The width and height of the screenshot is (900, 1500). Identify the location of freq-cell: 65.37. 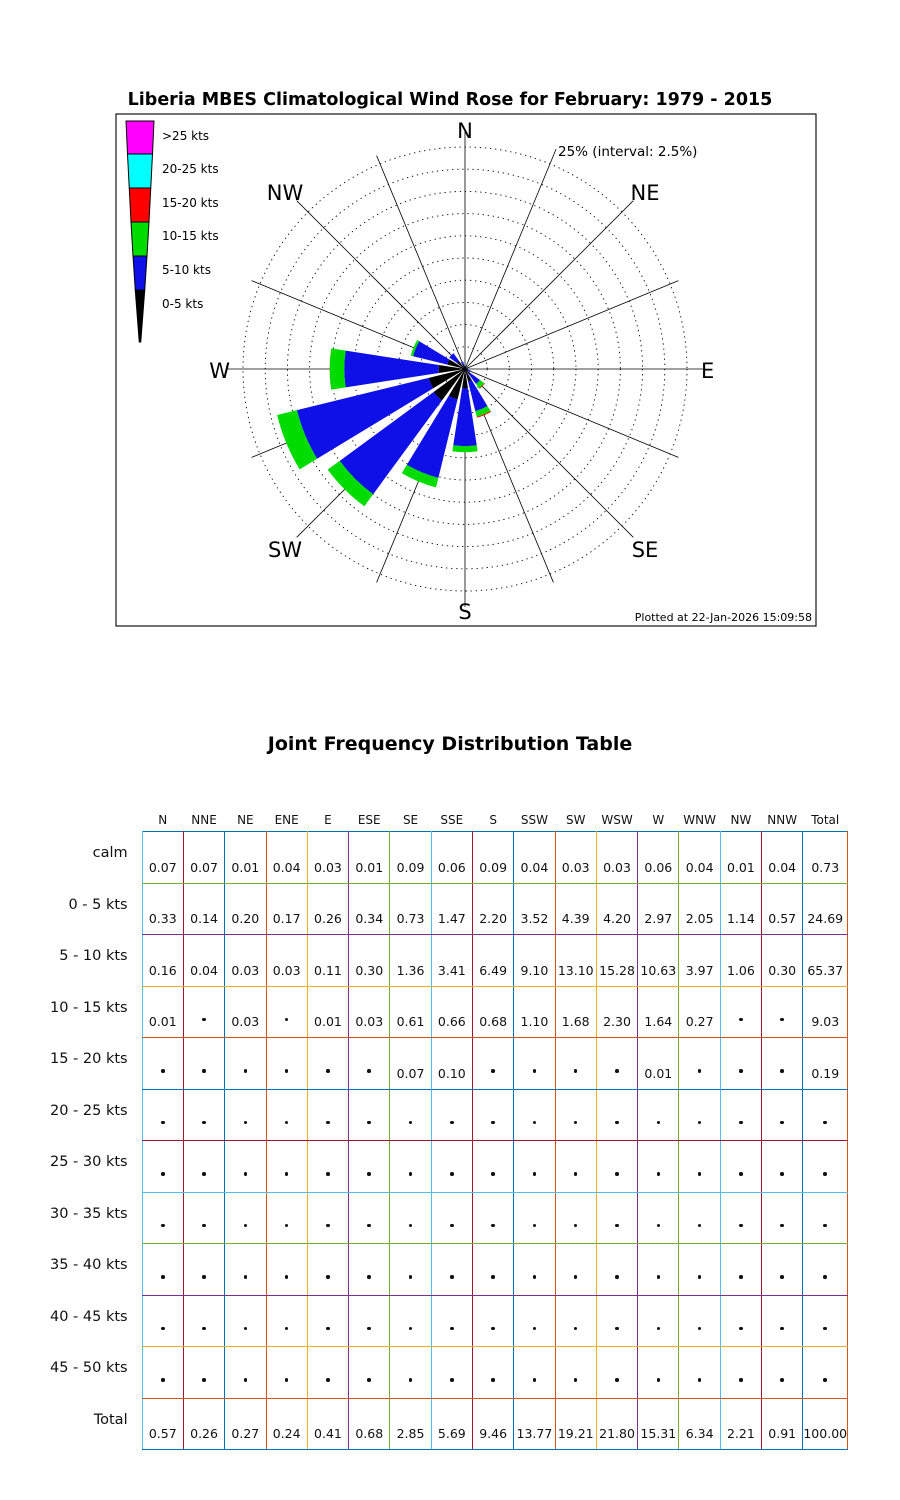
(825, 960).